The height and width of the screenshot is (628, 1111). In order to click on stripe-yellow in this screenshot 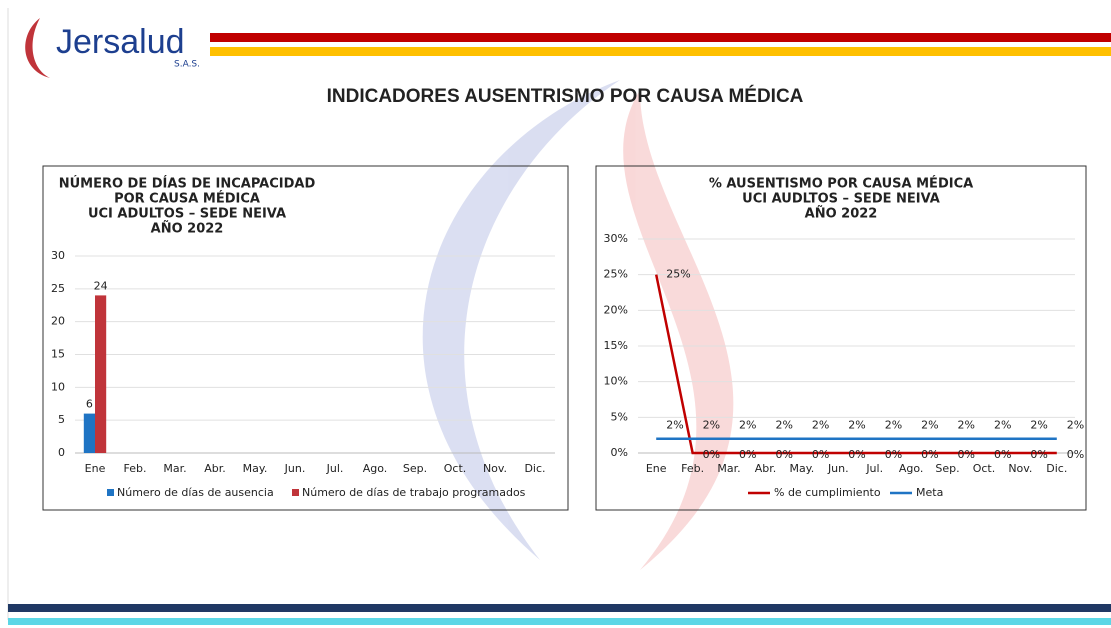, I will do `click(660, 51)`.